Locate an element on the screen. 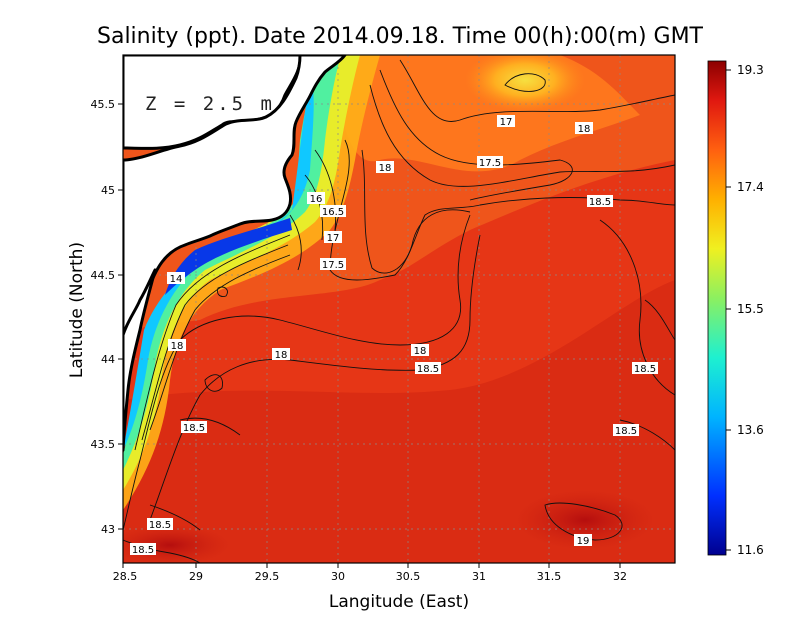 The image size is (800, 618). colorbar-tick-label: 17.4 is located at coordinates (750, 187).